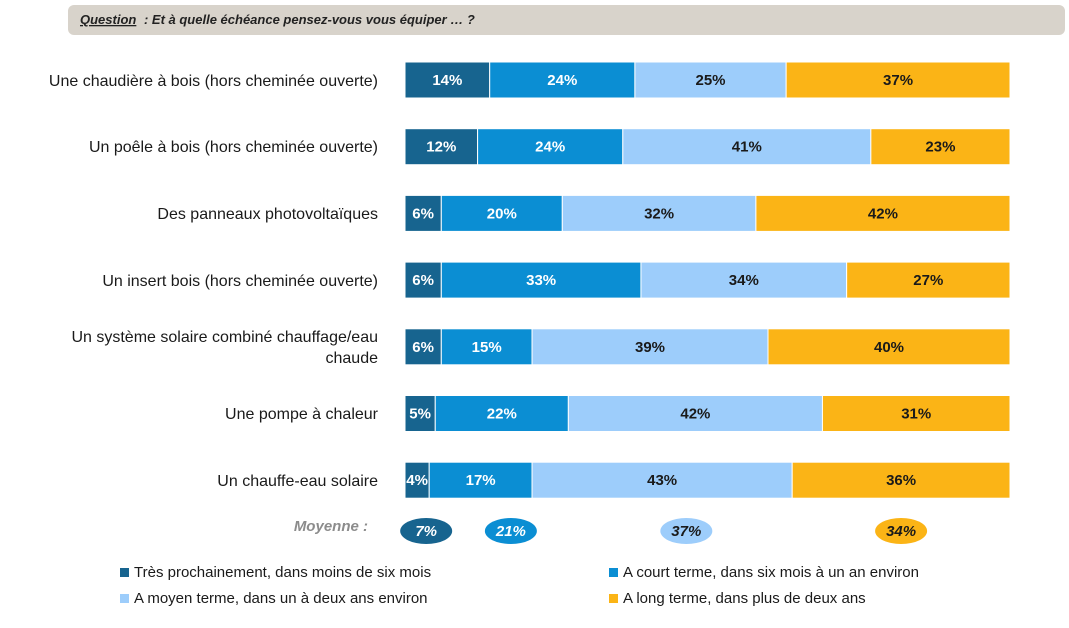  I want to click on value-label: 40%, so click(889, 347).